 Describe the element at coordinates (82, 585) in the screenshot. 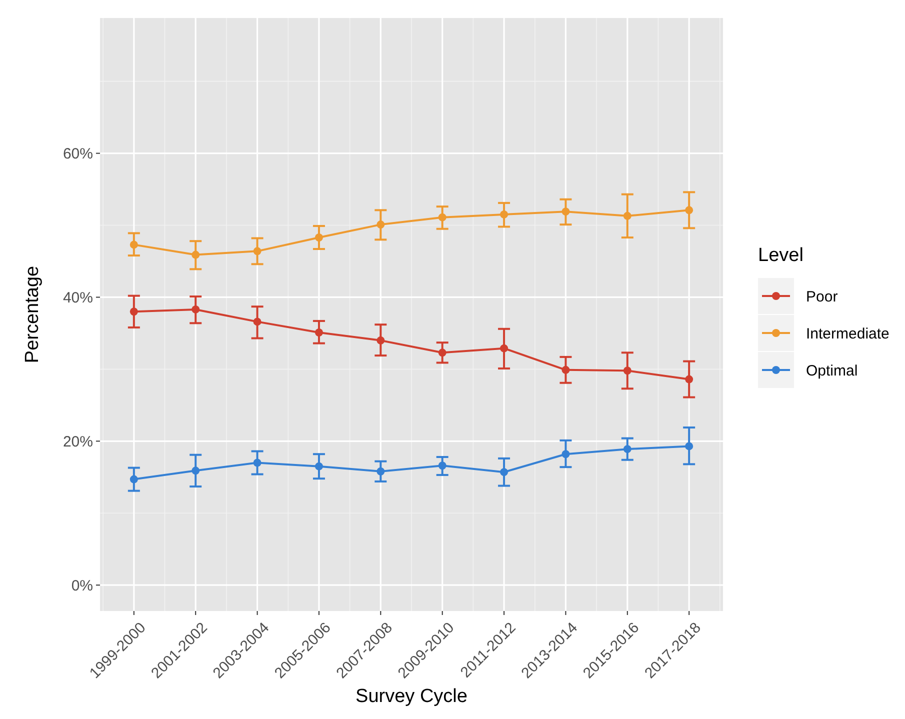

I see `y-tick-label: 0%` at that location.